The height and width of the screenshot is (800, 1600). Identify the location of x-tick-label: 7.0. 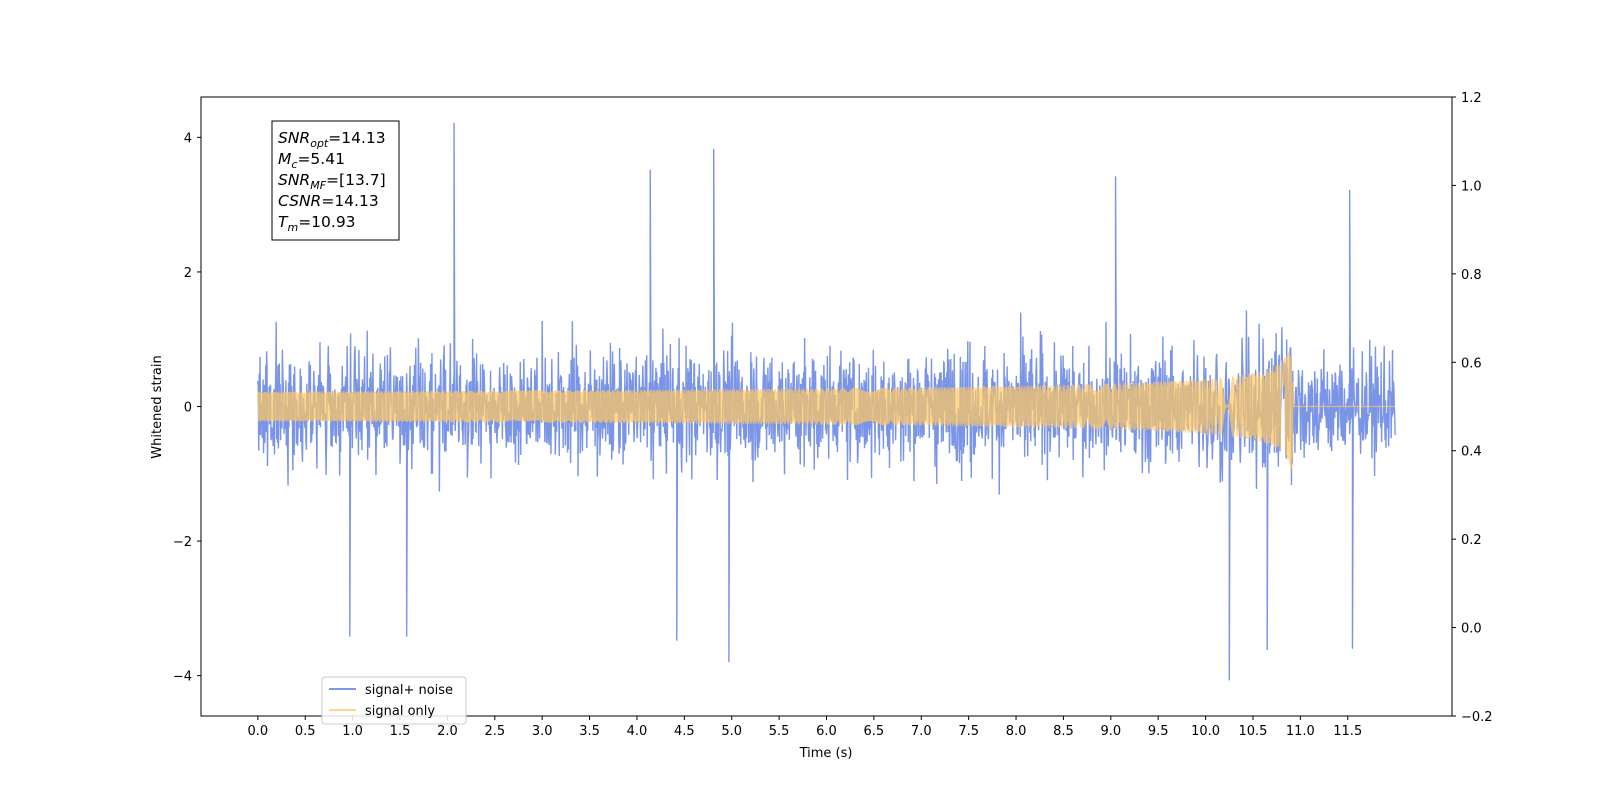
(921, 731).